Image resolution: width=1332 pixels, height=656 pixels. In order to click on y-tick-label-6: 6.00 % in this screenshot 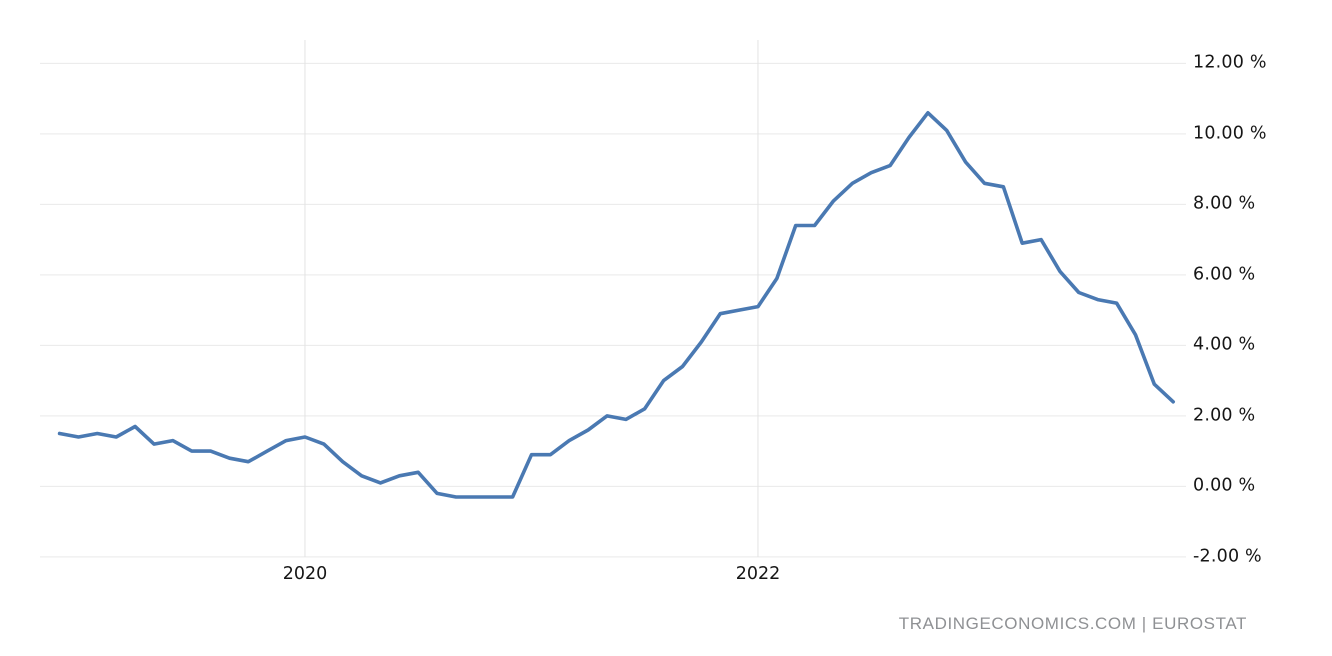, I will do `click(1224, 274)`.